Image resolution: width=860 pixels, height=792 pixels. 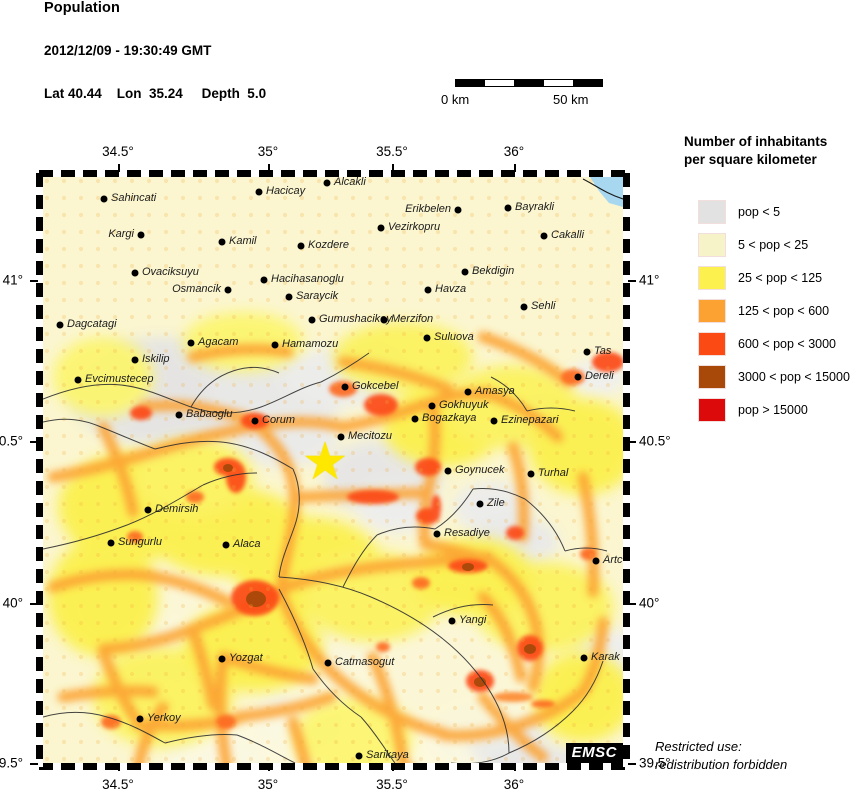 What do you see at coordinates (268, 784) in the screenshot?
I see `x-axis-label-bottom: 35°` at bounding box center [268, 784].